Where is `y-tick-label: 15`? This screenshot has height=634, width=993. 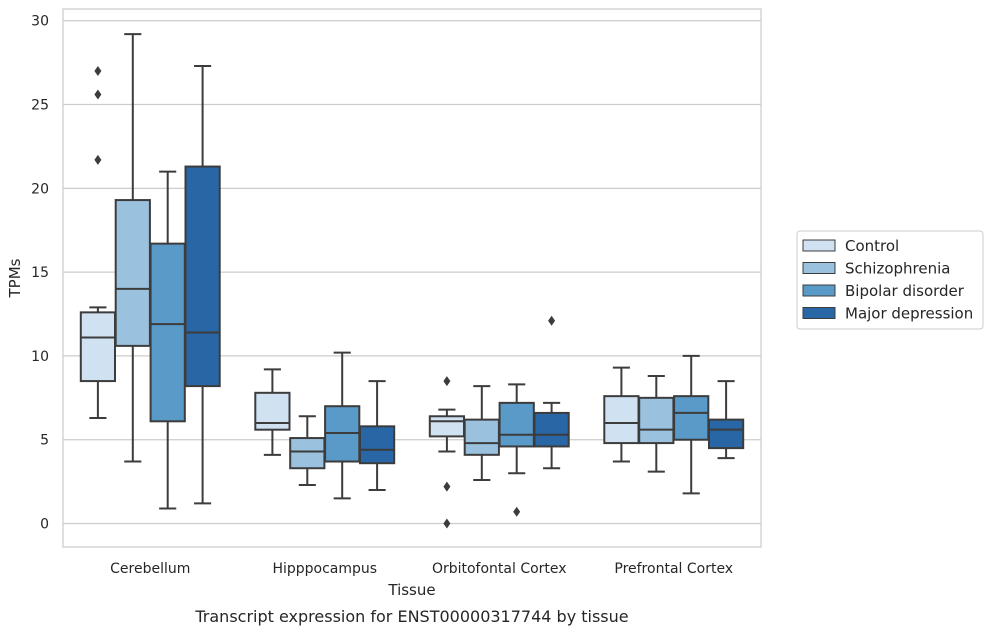
y-tick-label: 15 is located at coordinates (40, 273).